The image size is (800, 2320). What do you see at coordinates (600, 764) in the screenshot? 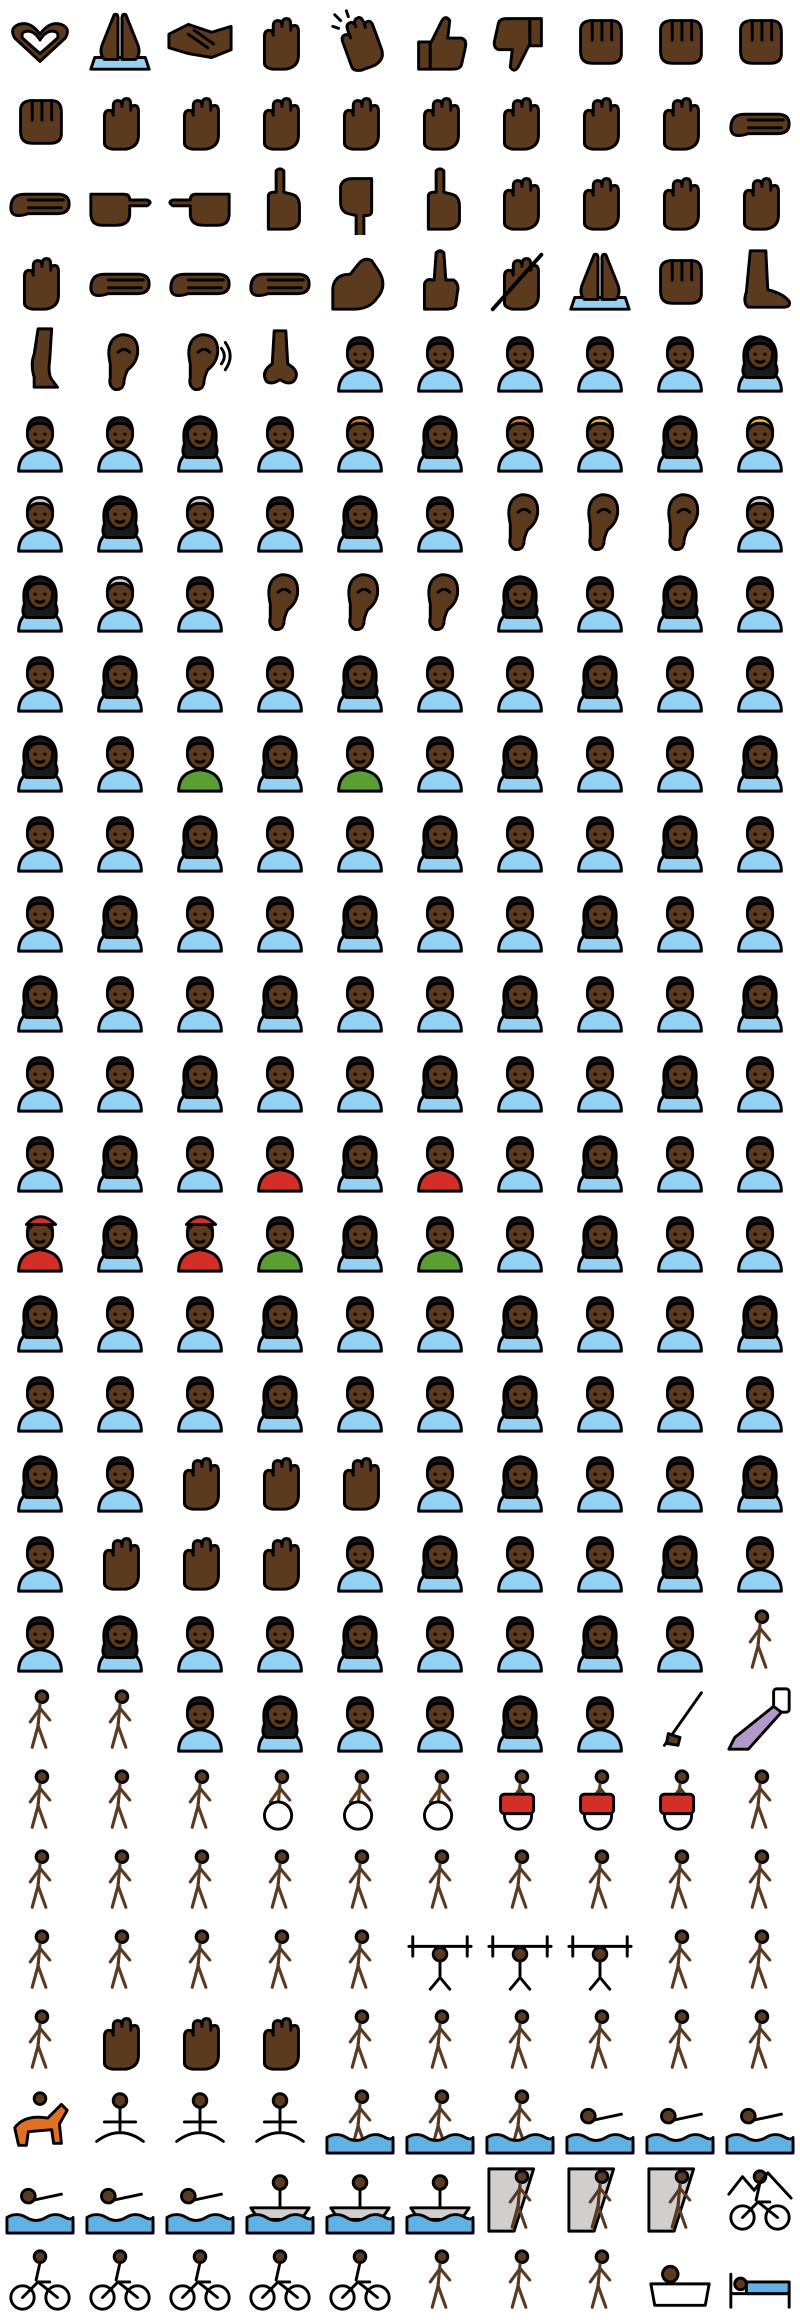
I see `man-cook-icon` at bounding box center [600, 764].